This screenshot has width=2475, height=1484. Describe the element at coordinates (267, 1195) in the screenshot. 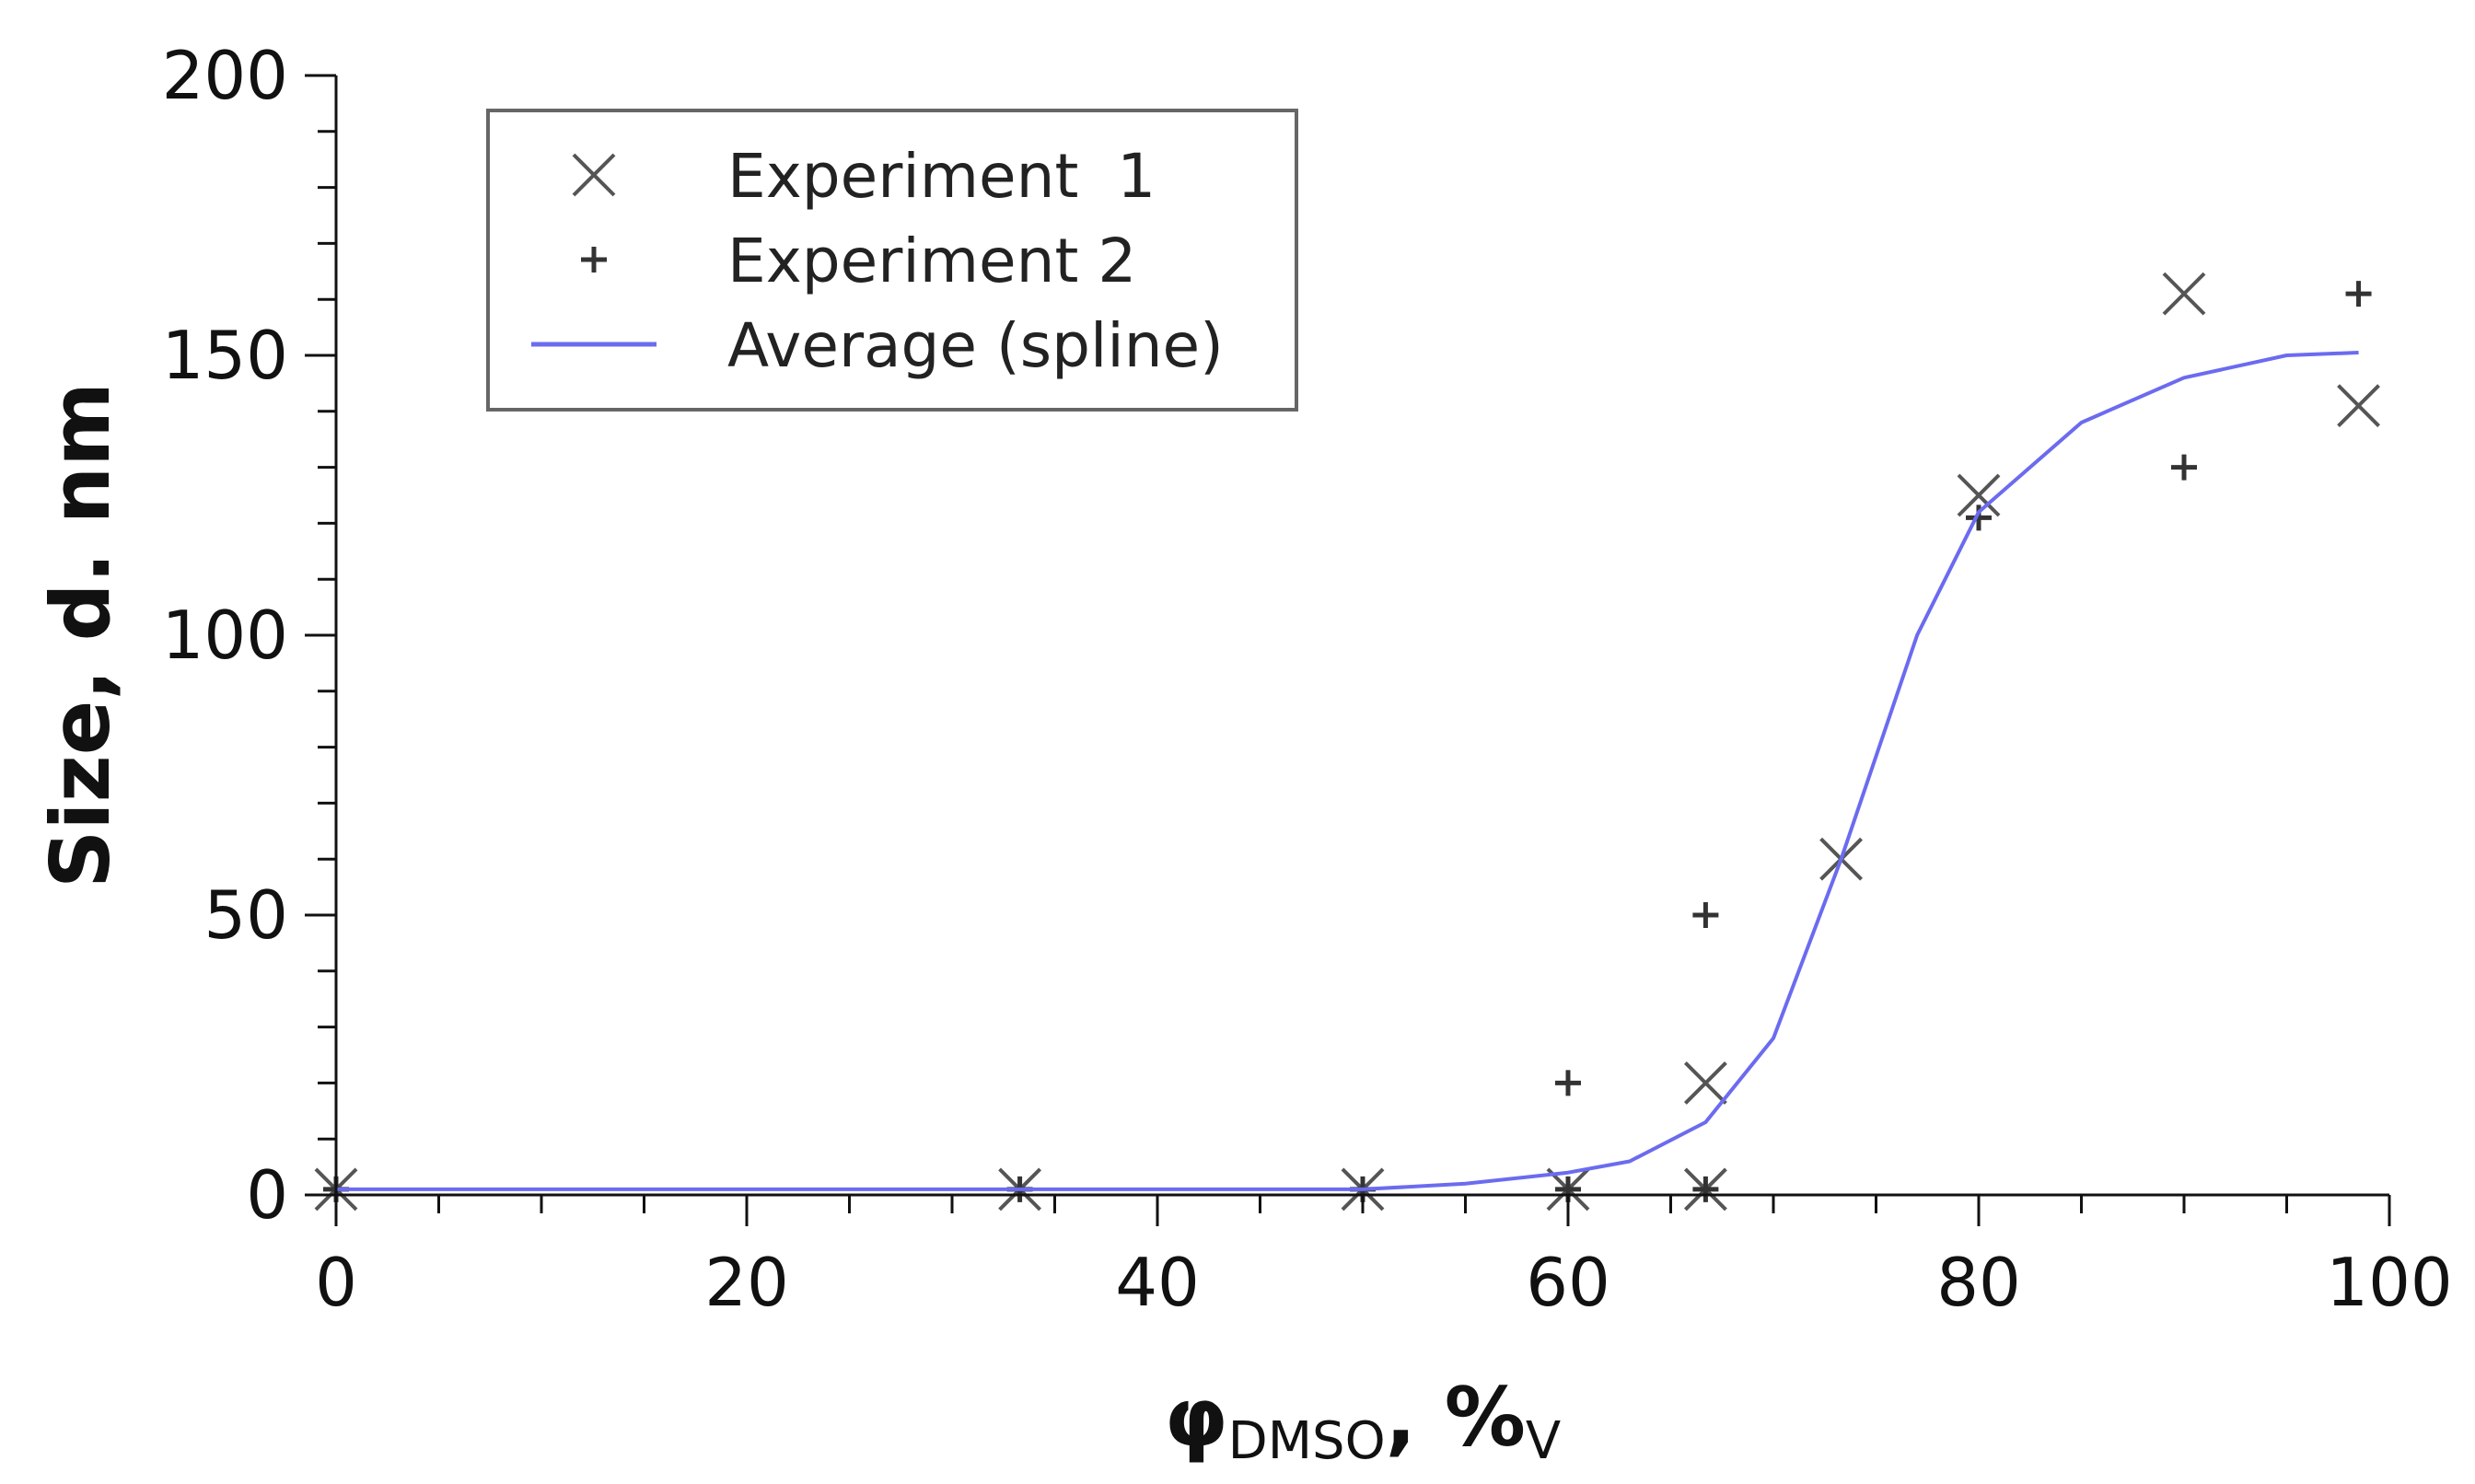

I see `y-tick-label: 0` at that location.